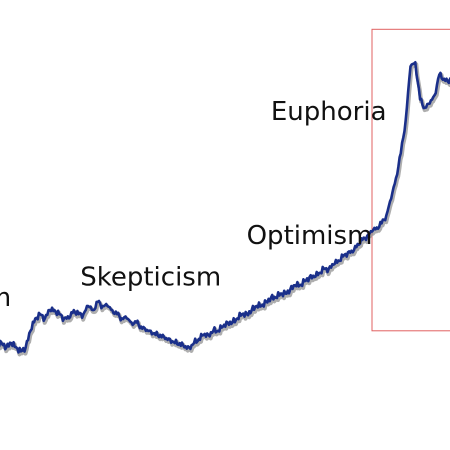 The image size is (450, 450). Describe the element at coordinates (5, 298) in the screenshot. I see `phase-label-0: sm` at that location.